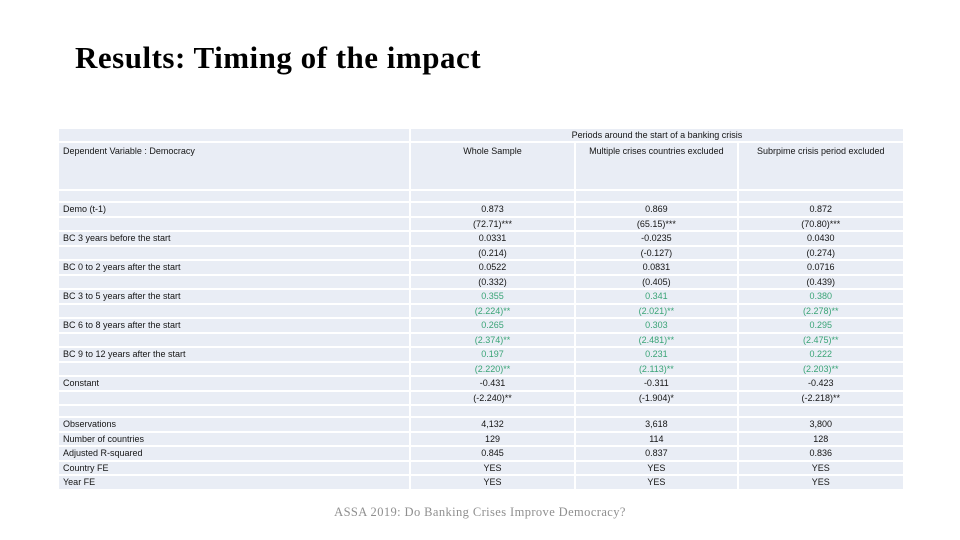 The image size is (960, 540). I want to click on value-cell: 0.872, so click(820, 209).